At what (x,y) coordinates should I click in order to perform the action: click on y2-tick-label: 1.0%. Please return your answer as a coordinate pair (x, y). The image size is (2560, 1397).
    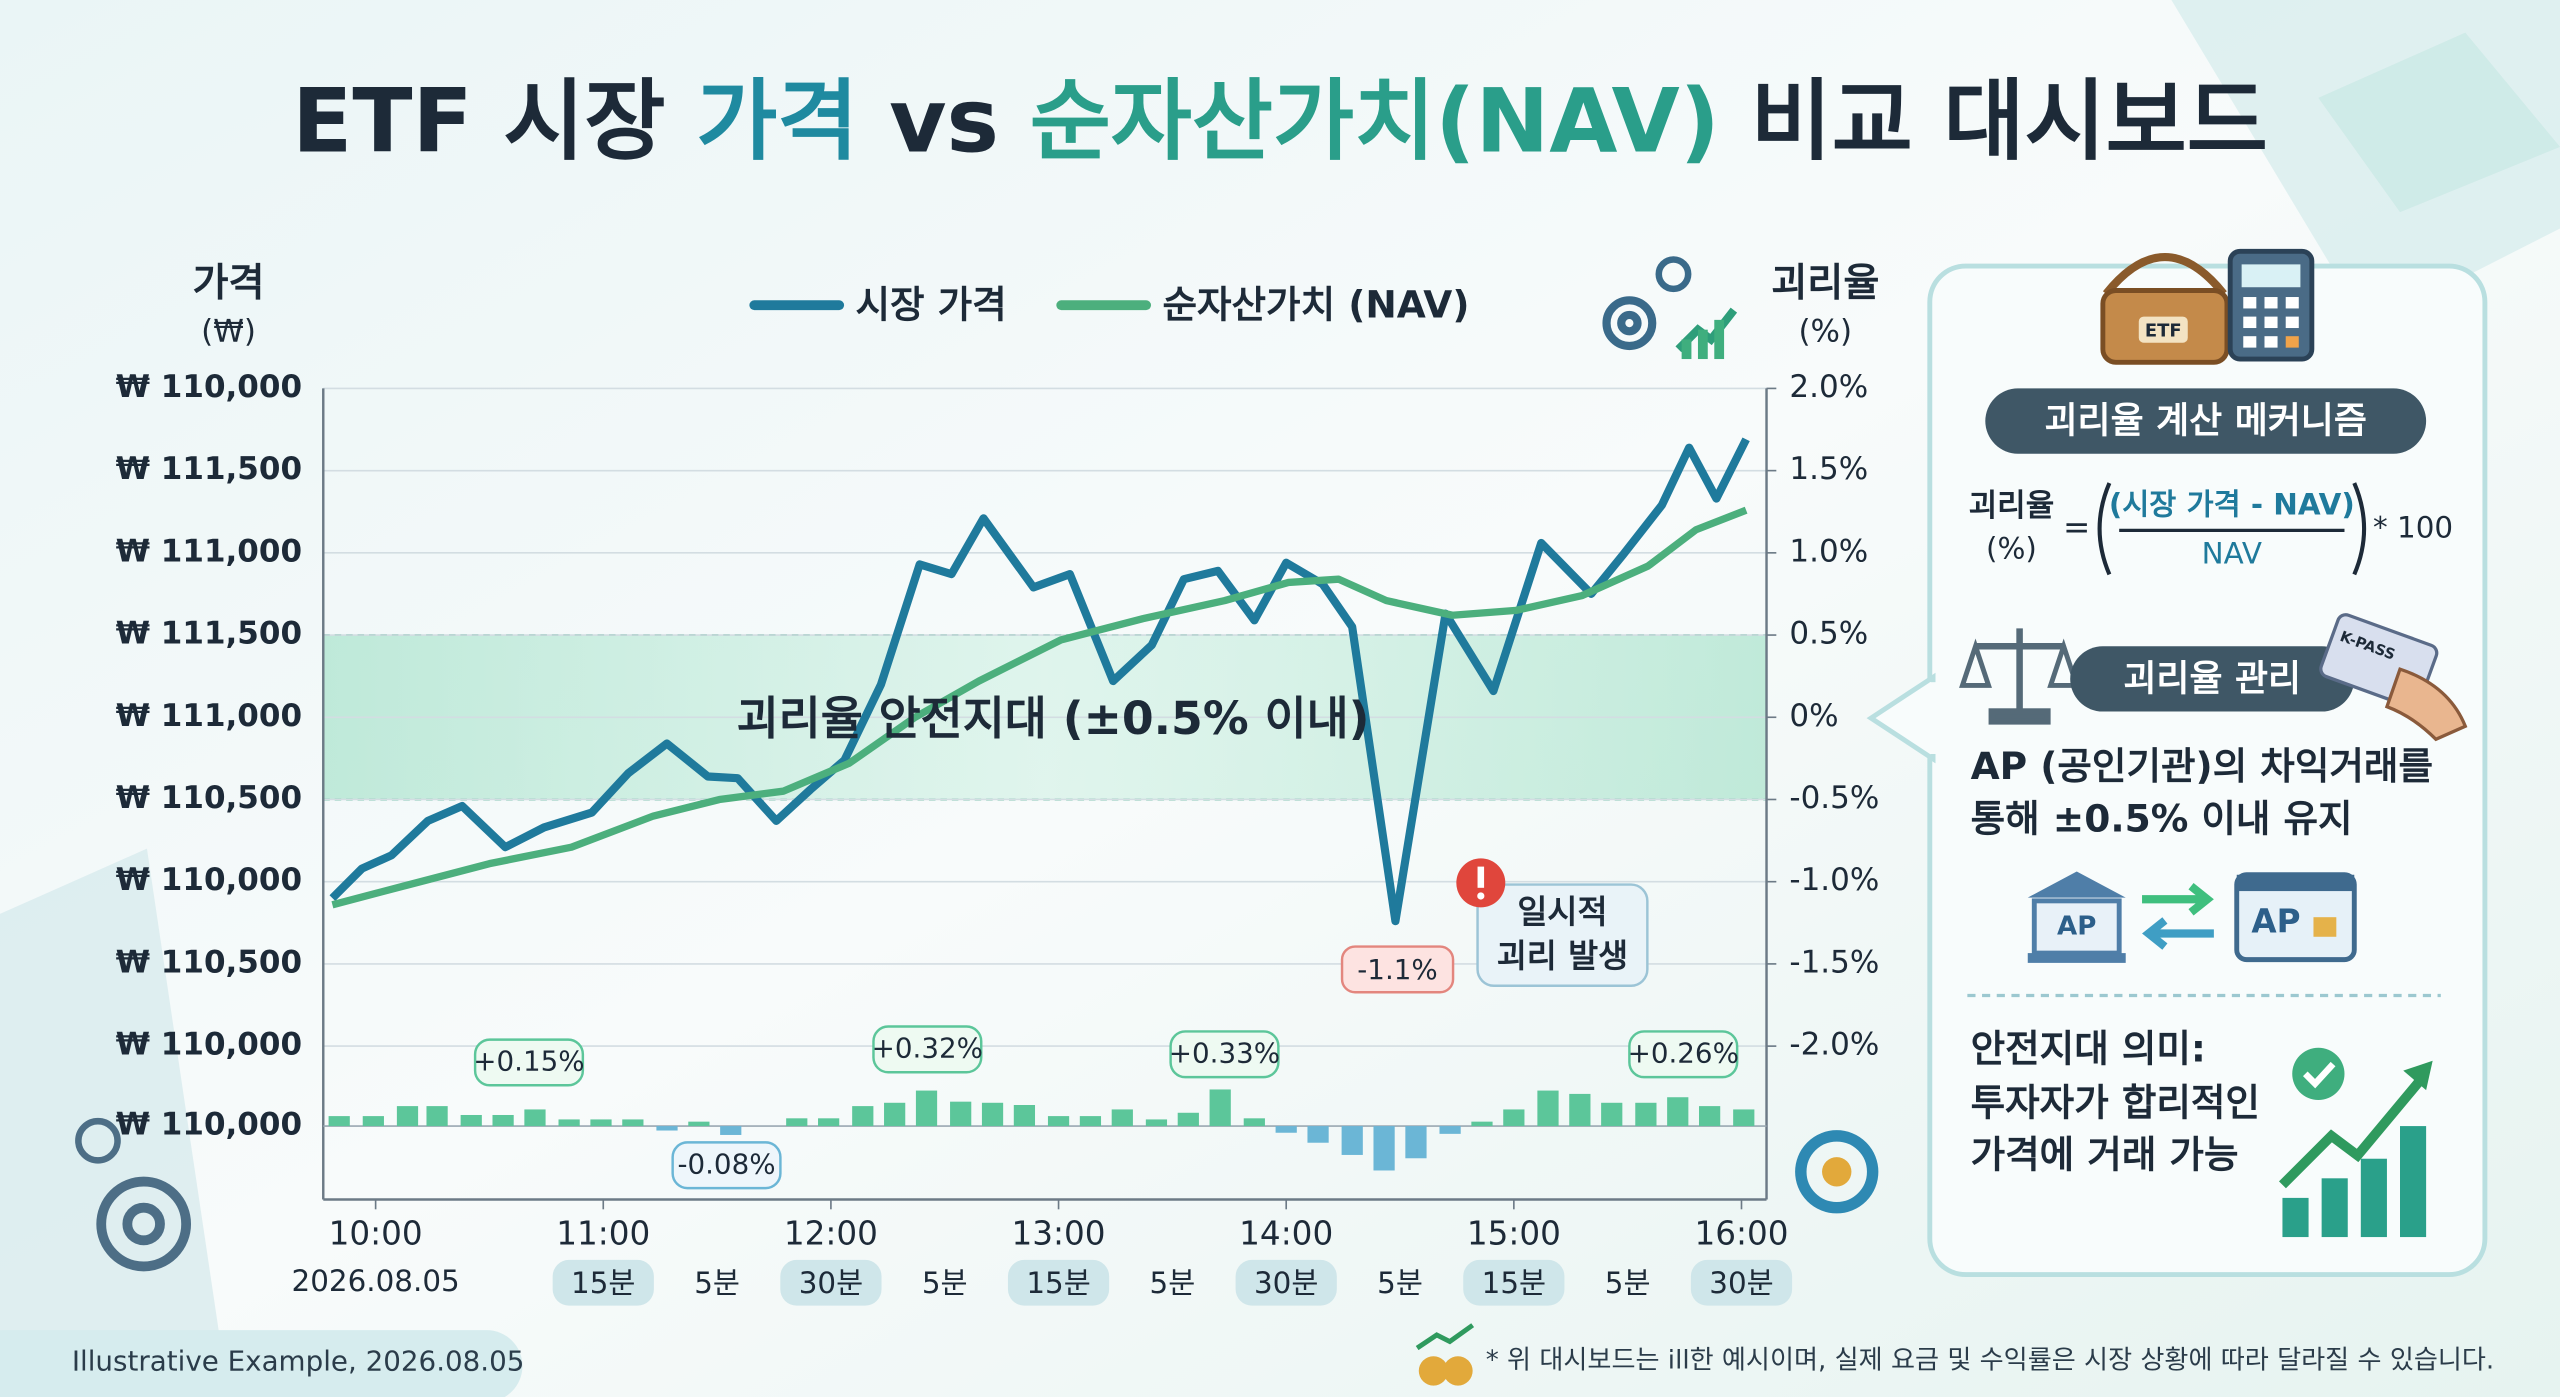
    Looking at the image, I should click on (1828, 551).